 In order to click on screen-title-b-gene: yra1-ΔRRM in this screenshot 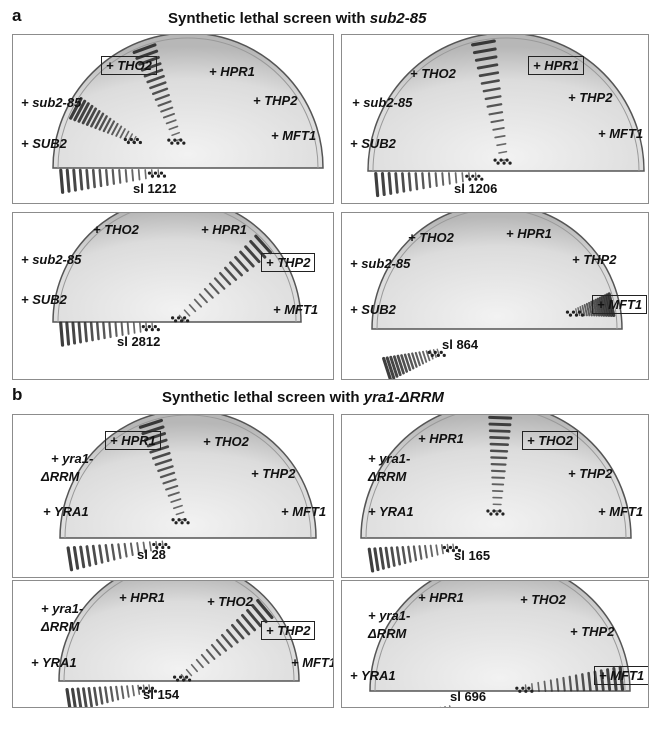, I will do `click(403, 397)`.